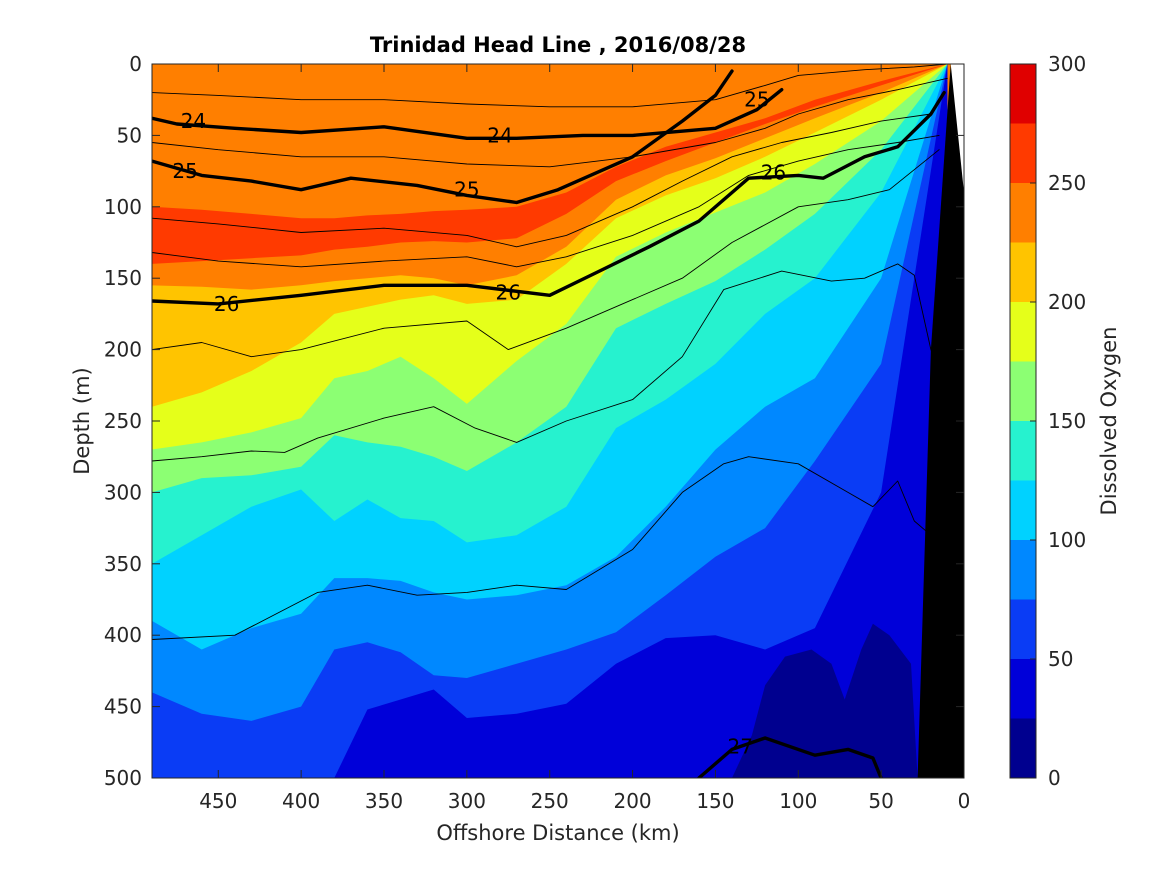 This screenshot has height=875, width=1167. What do you see at coordinates (135, 64) in the screenshot?
I see `y-tick-label: 0` at bounding box center [135, 64].